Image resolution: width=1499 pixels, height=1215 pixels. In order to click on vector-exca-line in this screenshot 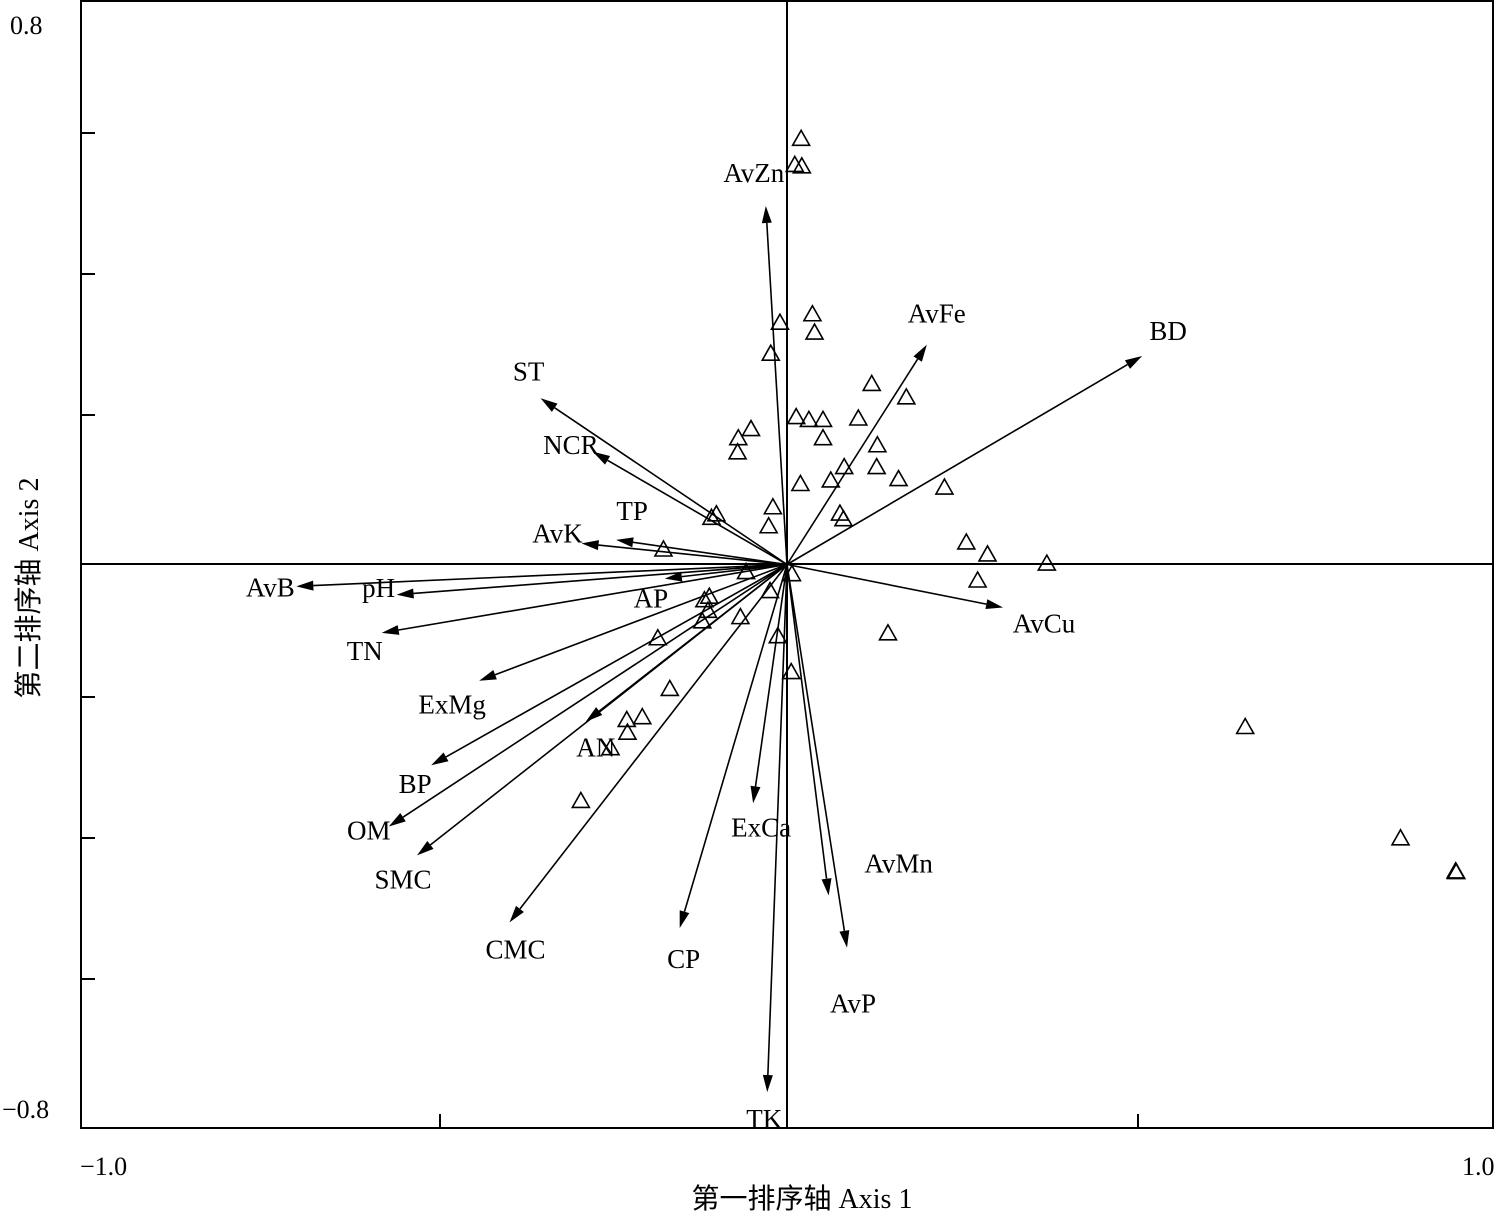, I will do `click(771, 675)`.